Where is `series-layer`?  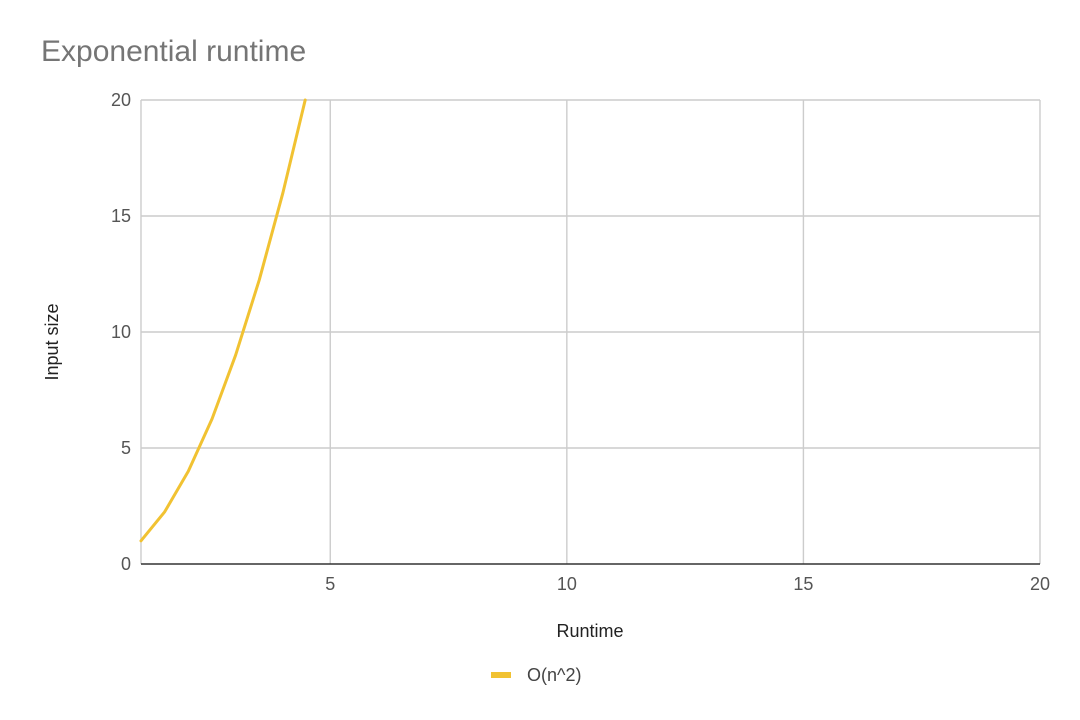 series-layer is located at coordinates (223, 320).